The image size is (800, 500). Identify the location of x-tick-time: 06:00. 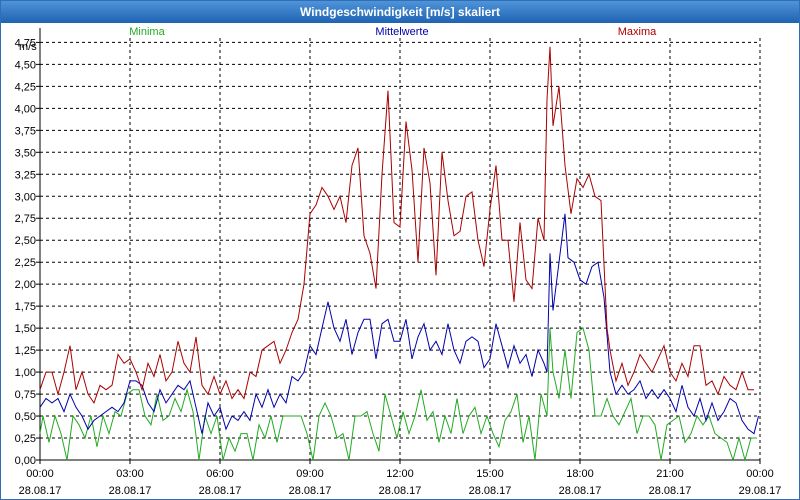
(220, 474).